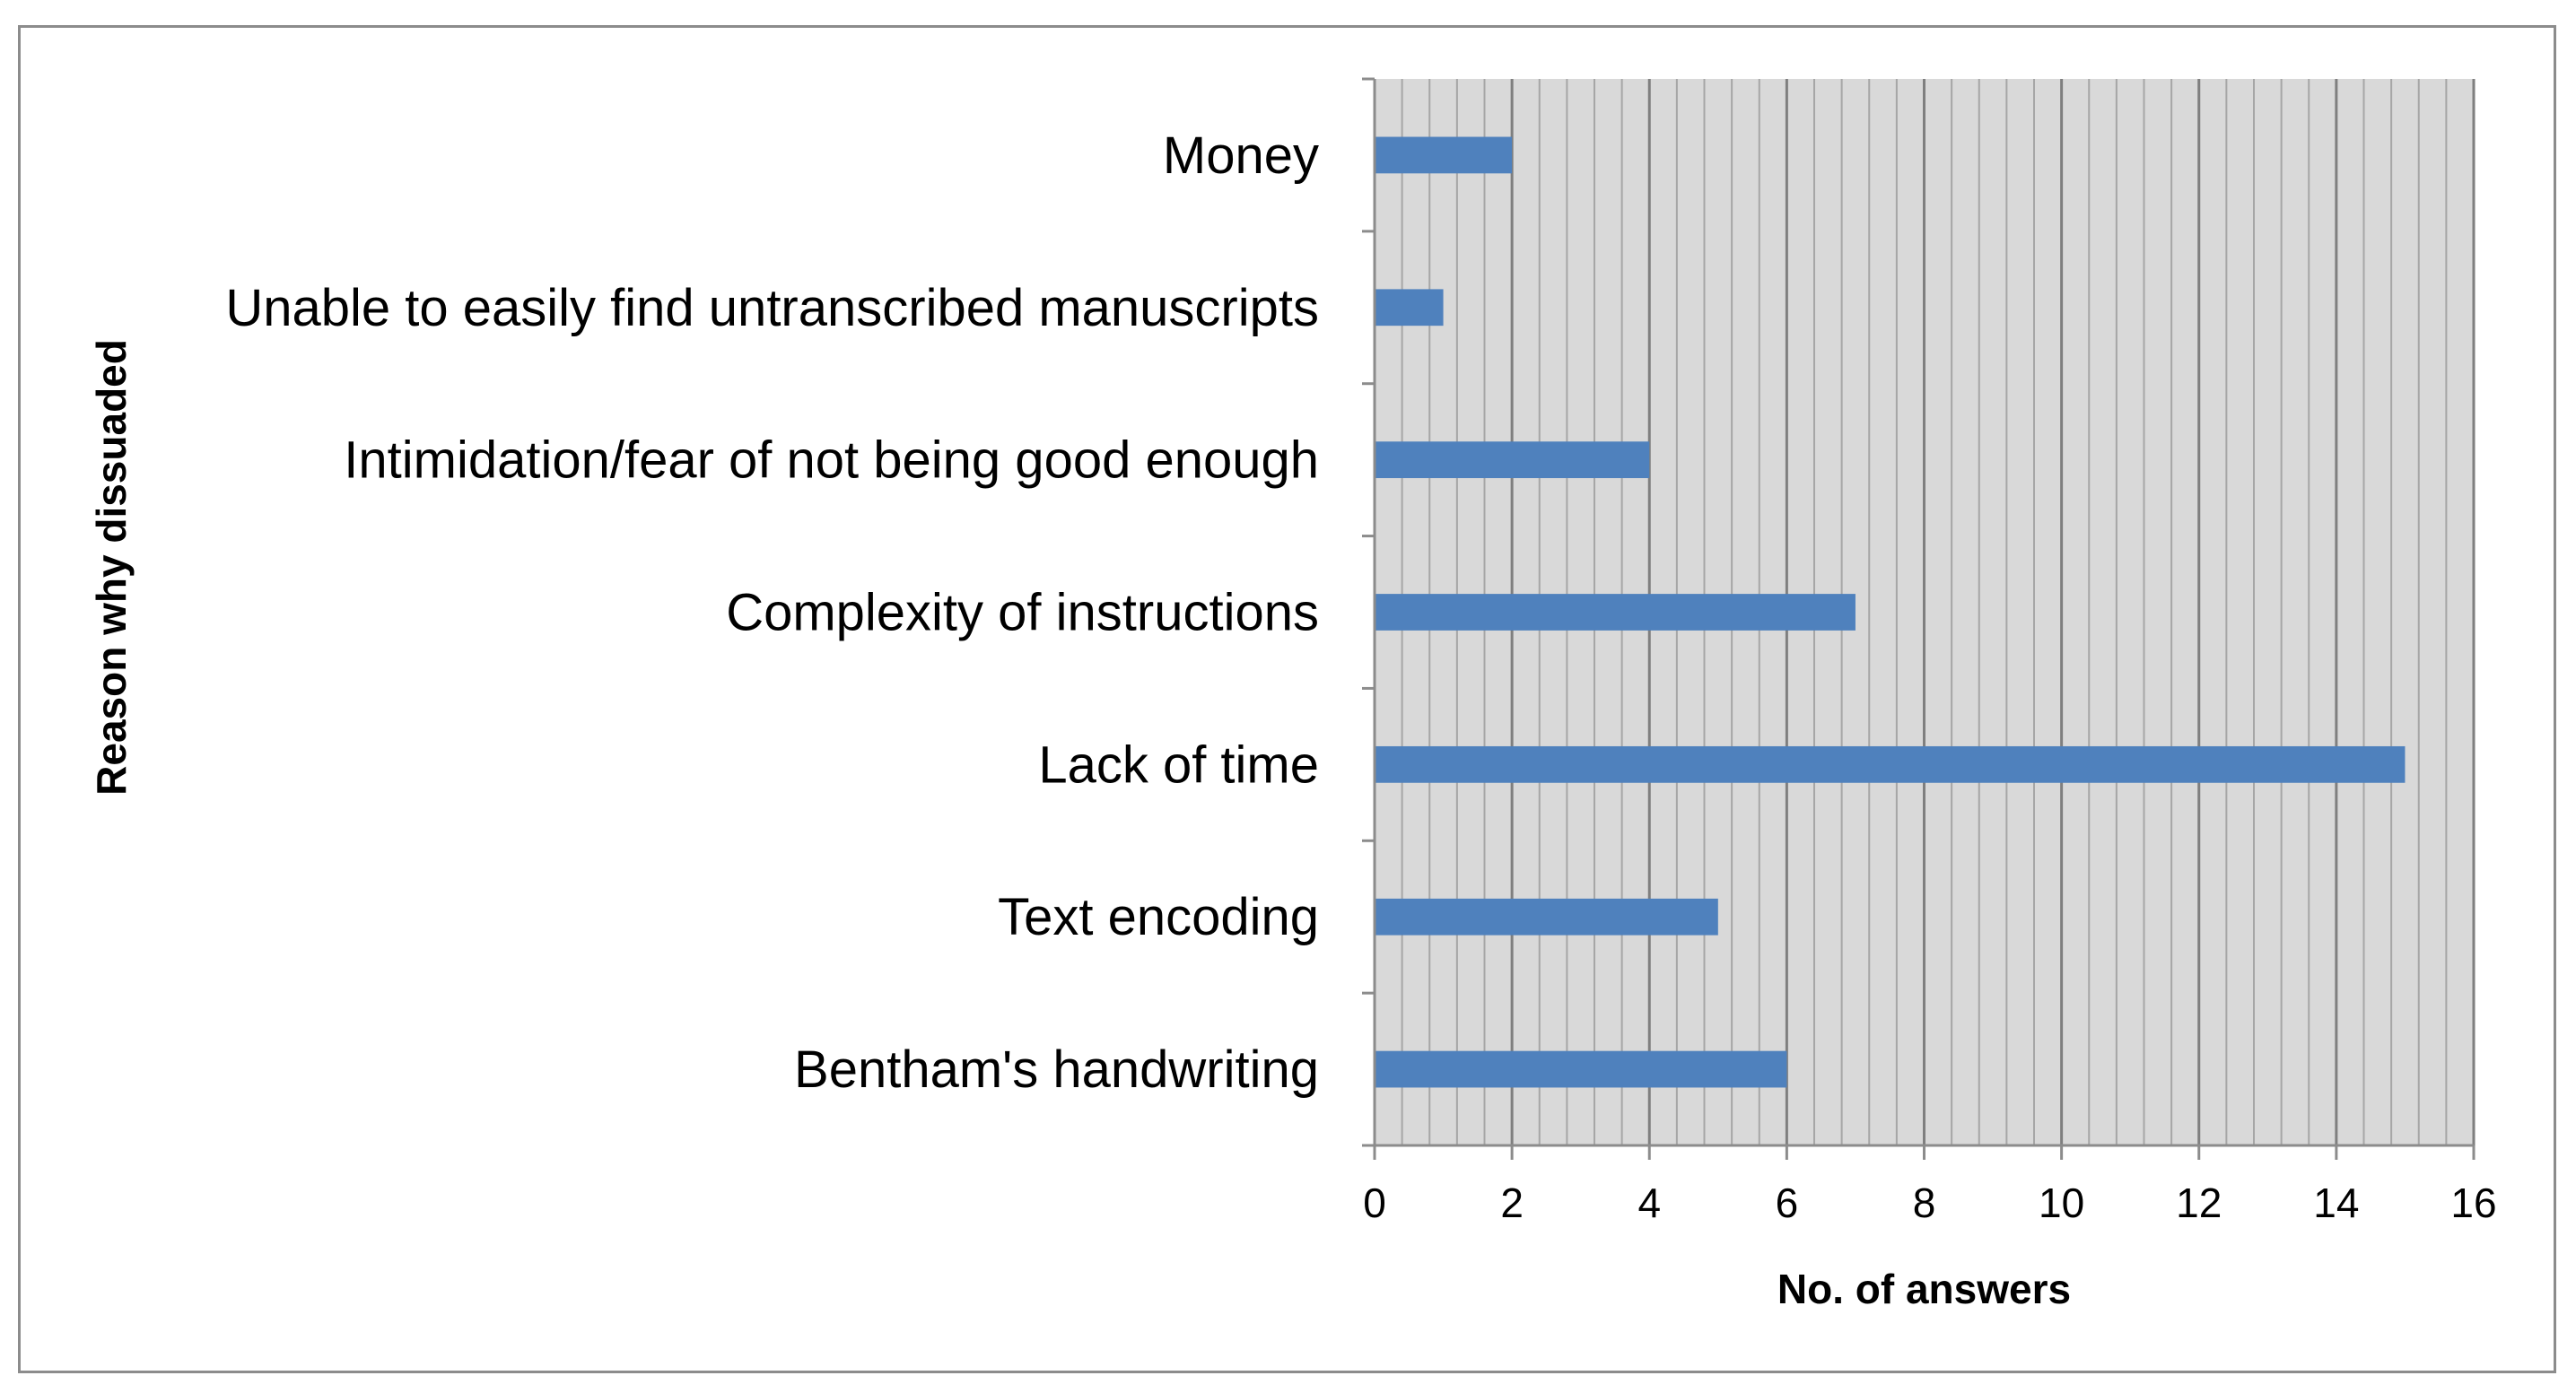 Image resolution: width=2576 pixels, height=1393 pixels. I want to click on x-axis-title: No. of answers, so click(1924, 1289).